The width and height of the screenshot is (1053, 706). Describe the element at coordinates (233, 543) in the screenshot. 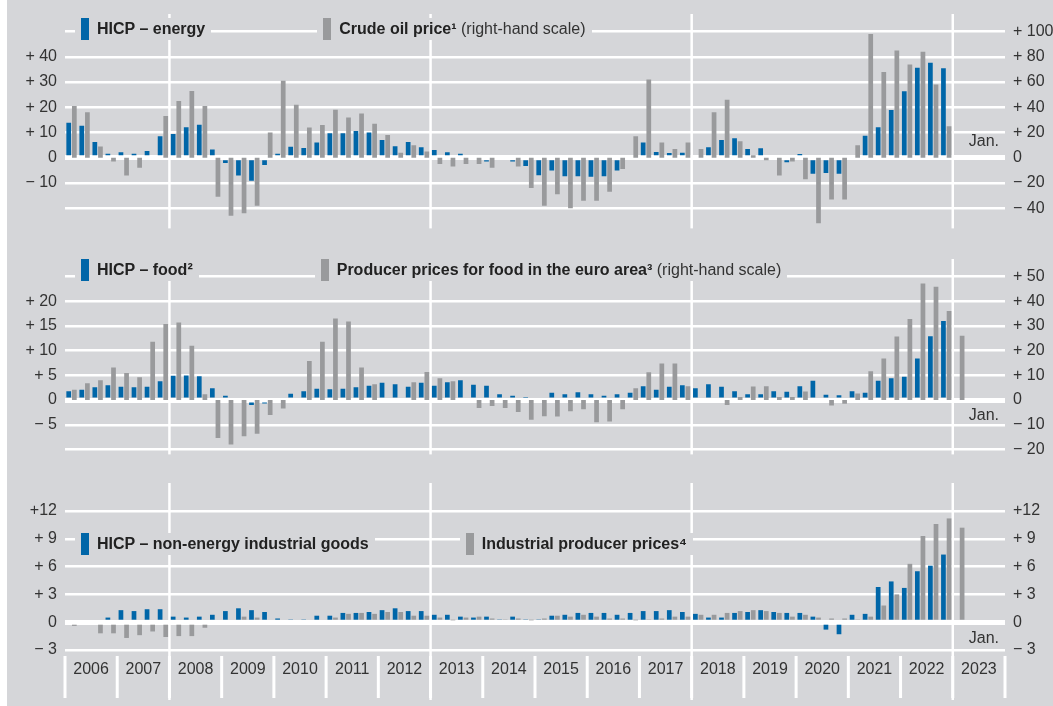

I see `legend-label: HICP – non-energy industrial goods` at that location.